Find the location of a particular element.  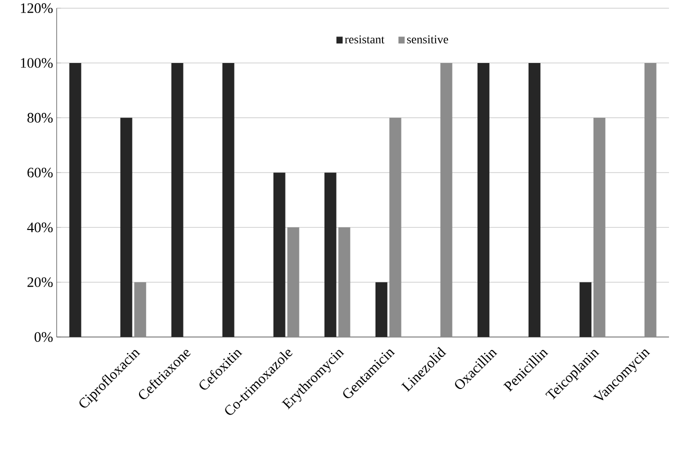

legend-label: sensitive is located at coordinates (427, 39).